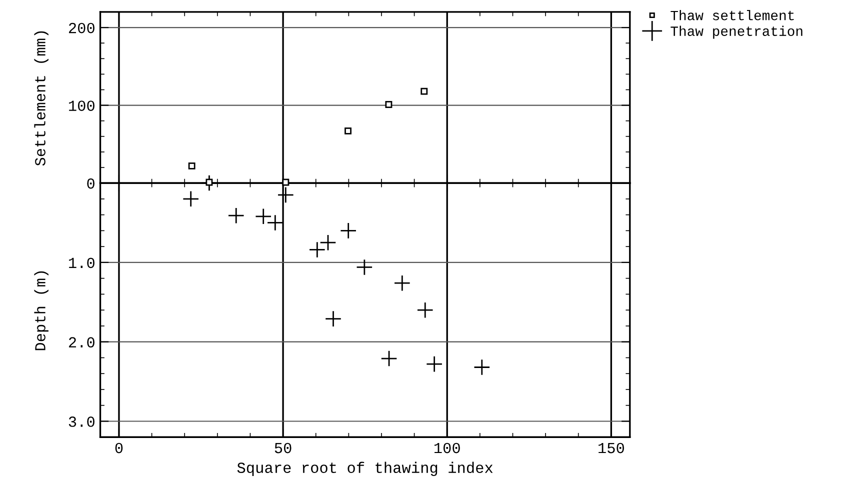 The height and width of the screenshot is (499, 857). What do you see at coordinates (447, 448) in the screenshot?
I see `x-tick-label: 100` at bounding box center [447, 448].